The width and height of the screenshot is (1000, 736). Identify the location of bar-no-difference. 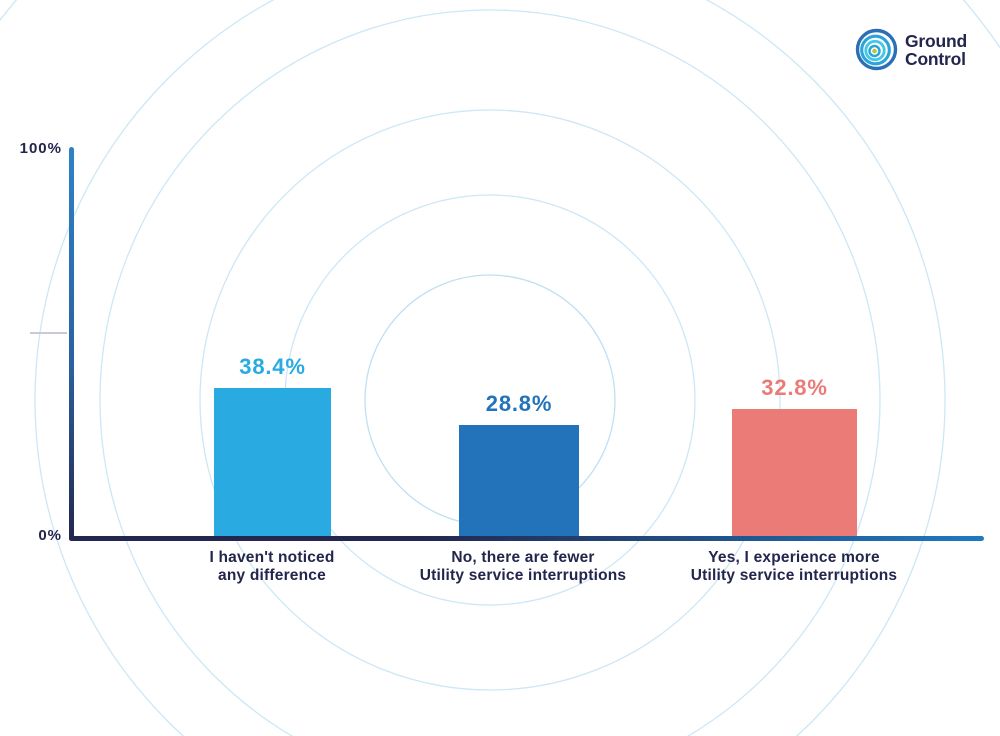
(272, 462).